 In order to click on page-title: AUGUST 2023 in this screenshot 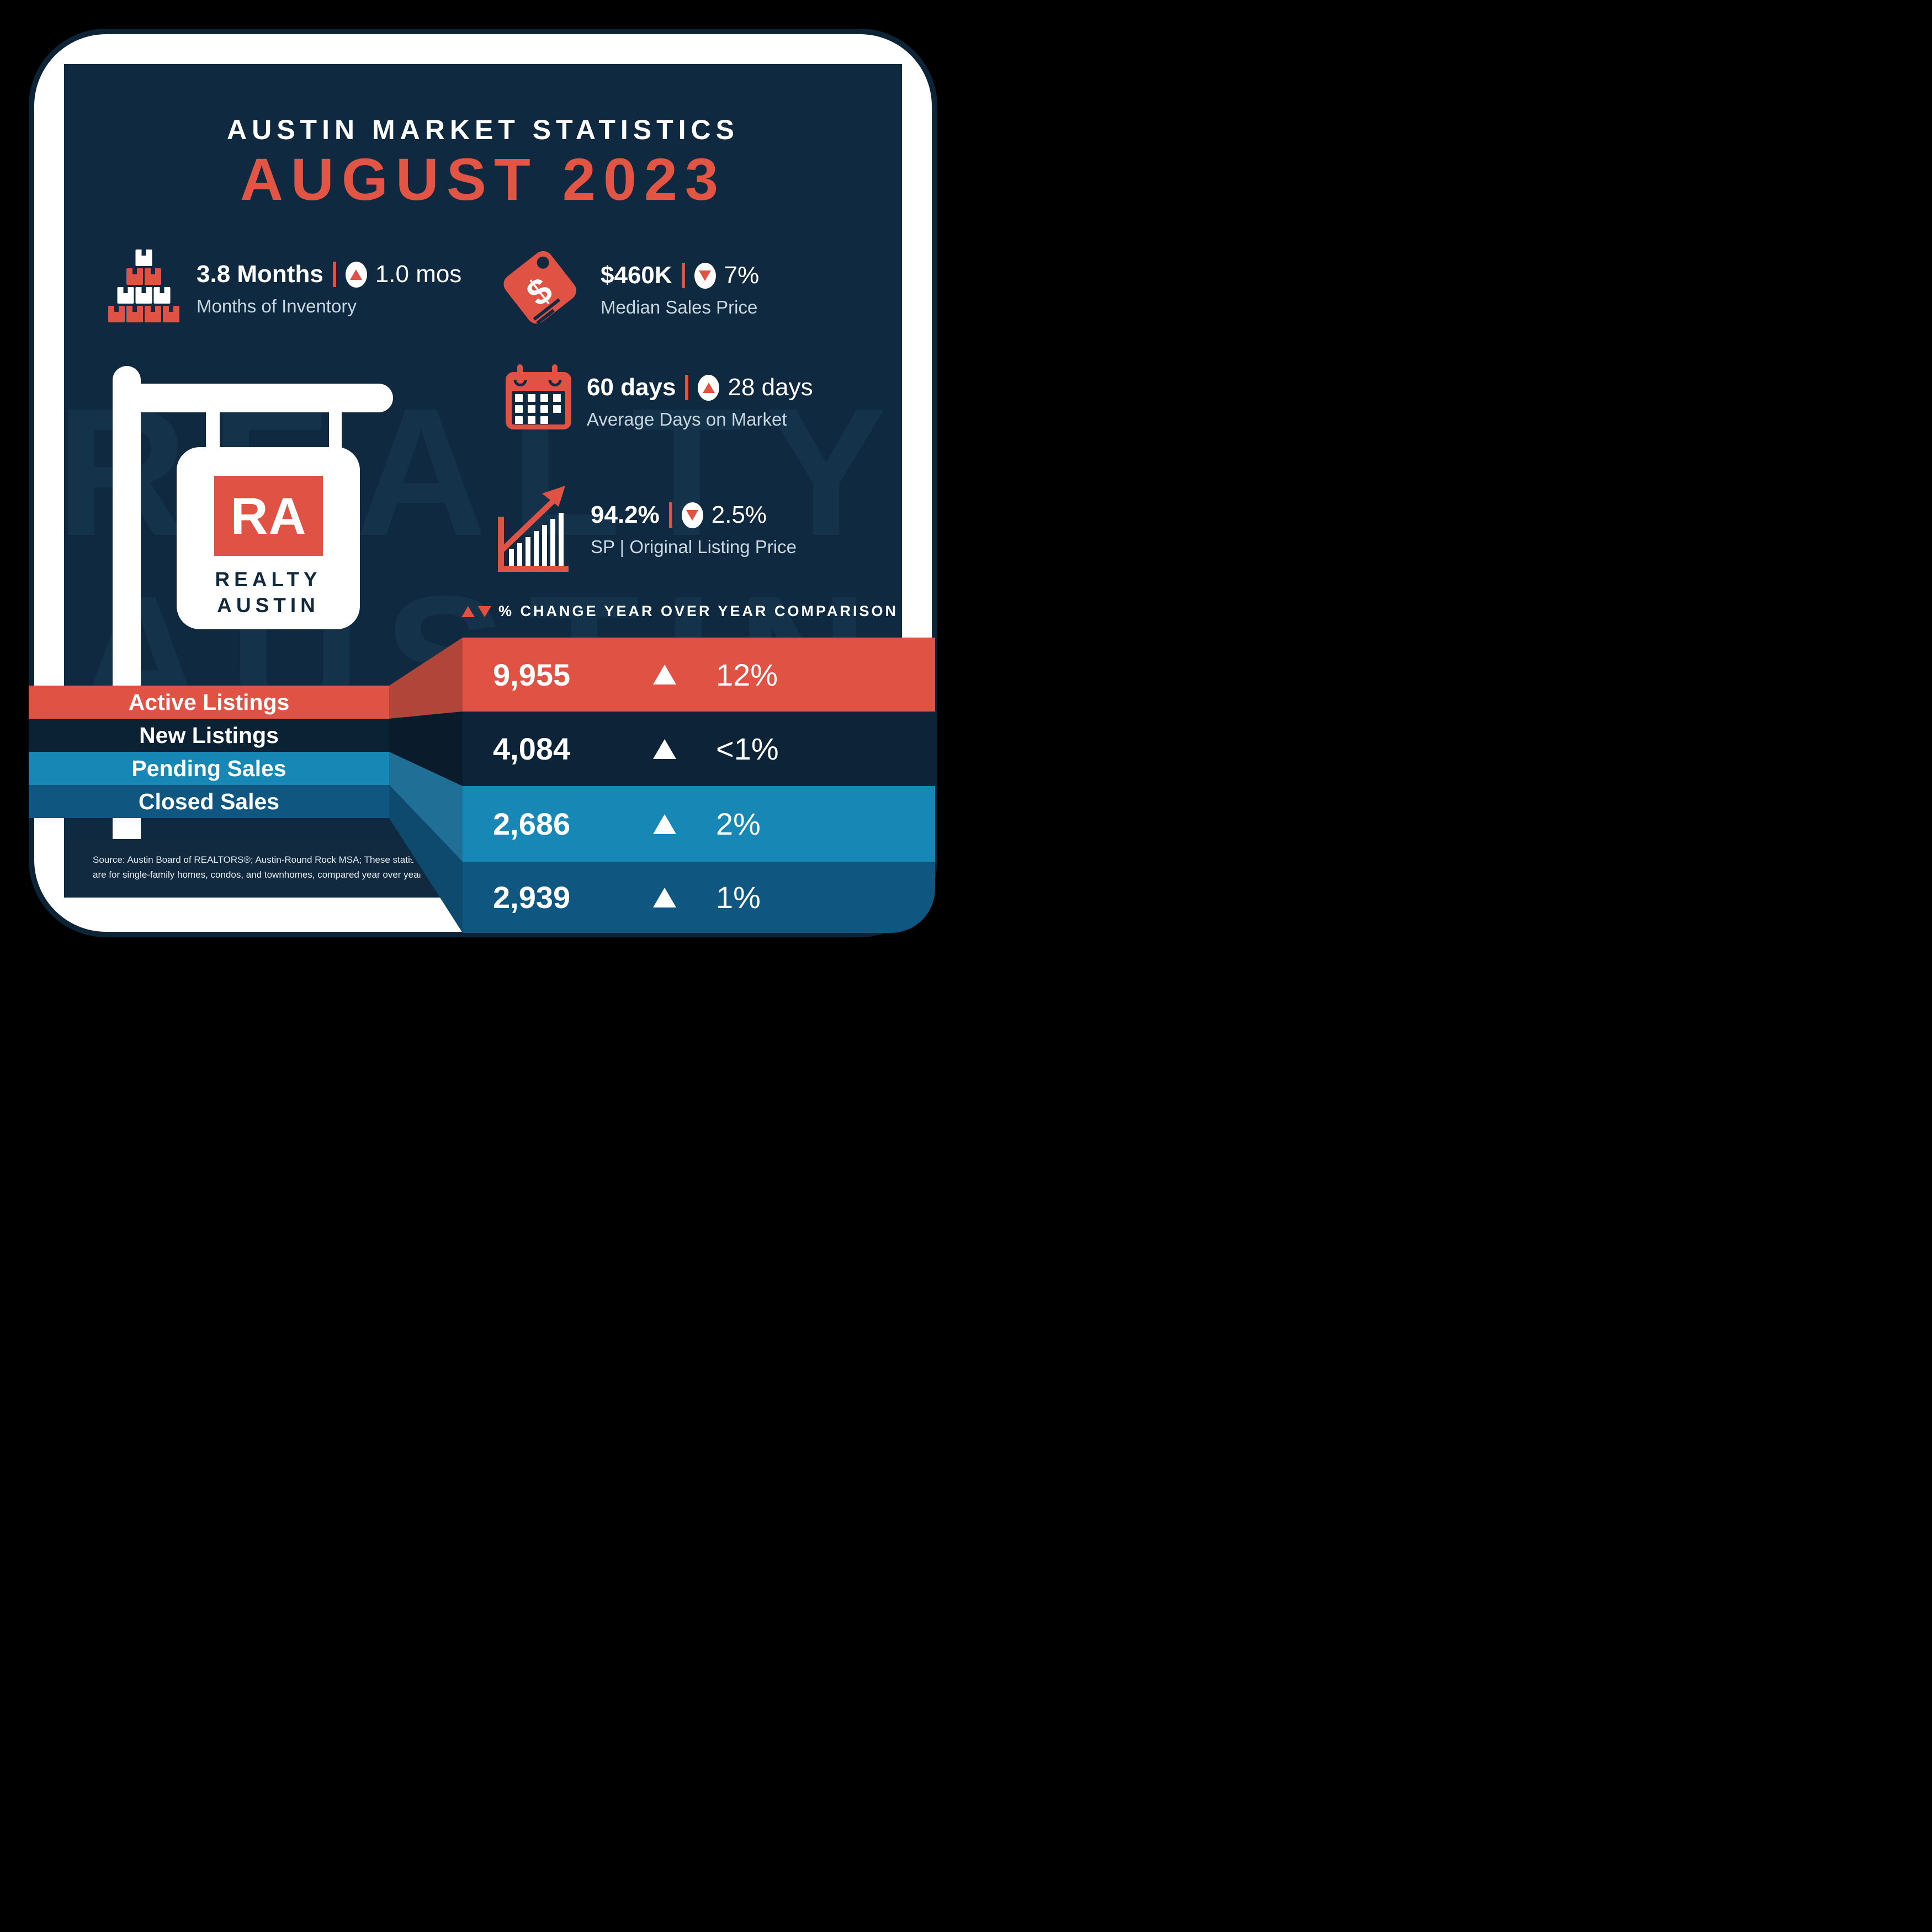, I will do `click(483, 180)`.